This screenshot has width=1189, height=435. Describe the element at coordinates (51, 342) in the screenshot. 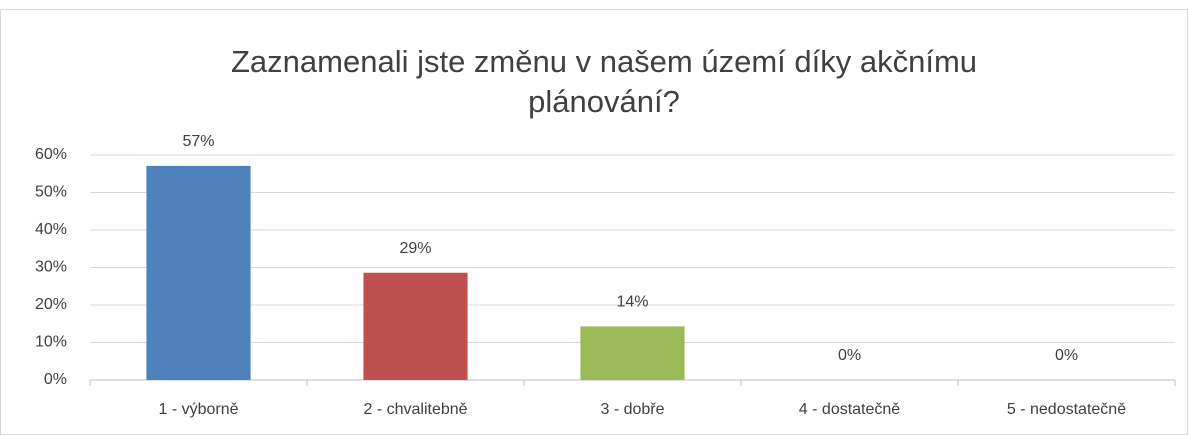

I see `y-tick-label: 10%` at that location.